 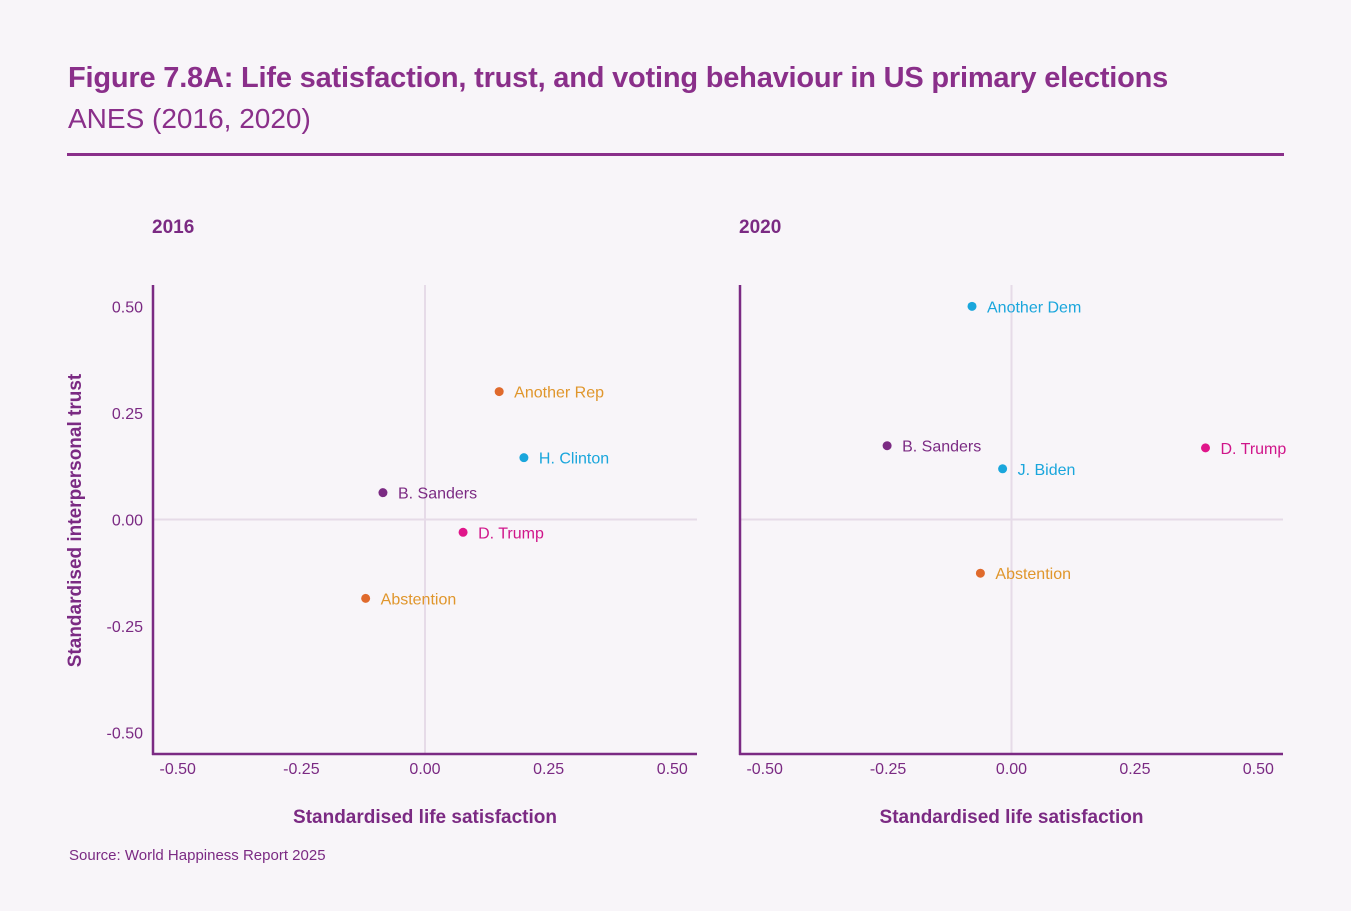 I want to click on panel-2020-point-label: Another Dem, so click(x=1034, y=307).